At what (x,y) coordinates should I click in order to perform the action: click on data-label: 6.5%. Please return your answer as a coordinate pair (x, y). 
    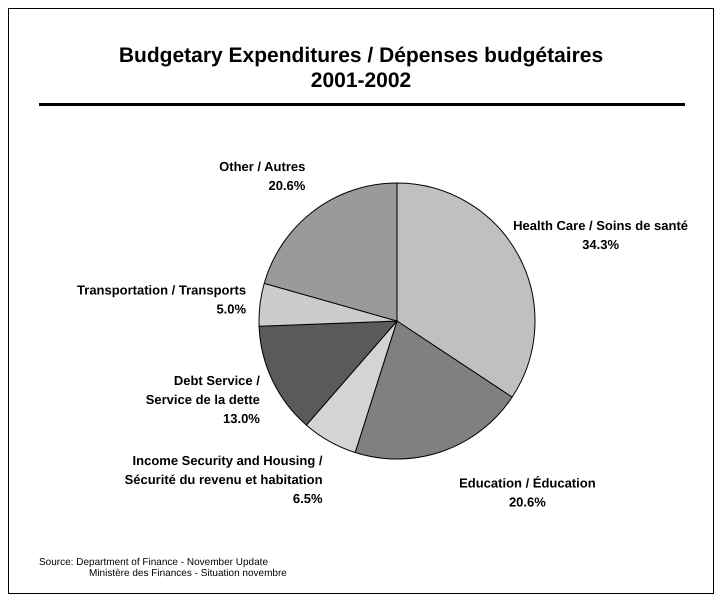
    Looking at the image, I should click on (307, 498).